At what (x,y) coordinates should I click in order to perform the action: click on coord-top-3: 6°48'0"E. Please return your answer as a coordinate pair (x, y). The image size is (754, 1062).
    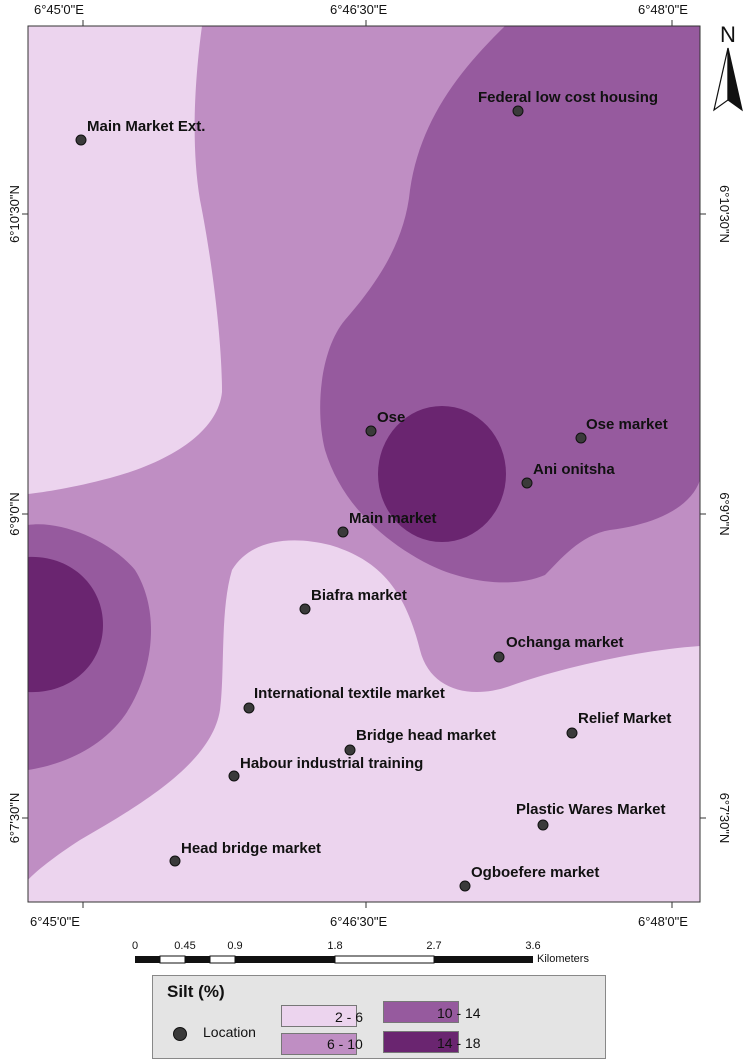
    Looking at the image, I should click on (663, 9).